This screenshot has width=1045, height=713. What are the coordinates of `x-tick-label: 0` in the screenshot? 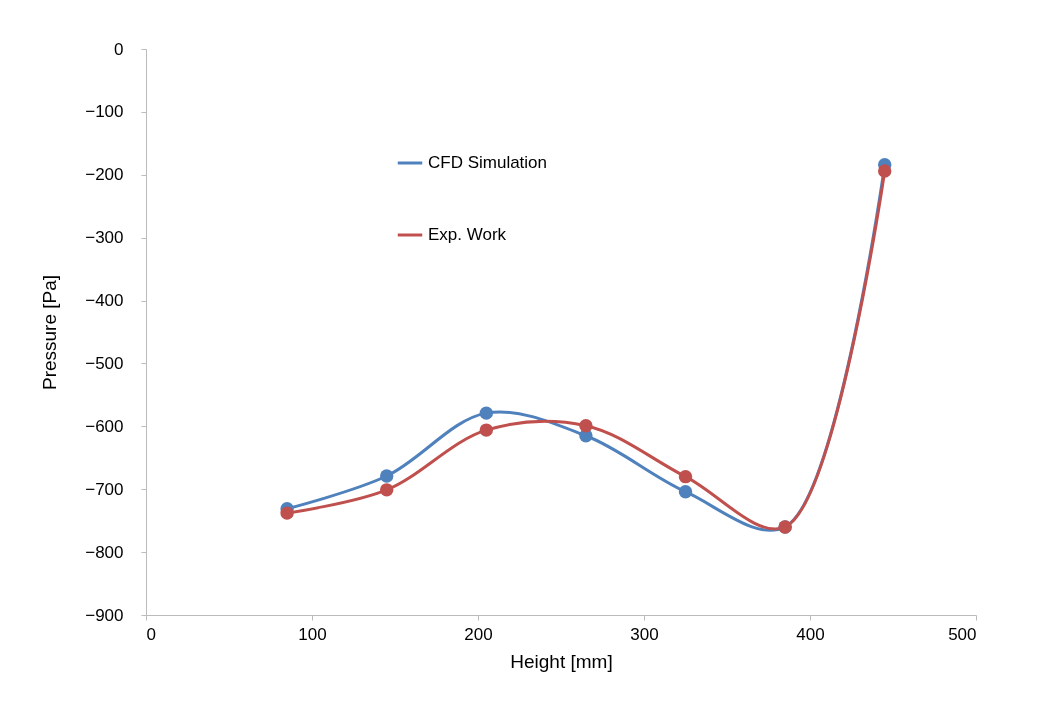 It's located at (151, 634).